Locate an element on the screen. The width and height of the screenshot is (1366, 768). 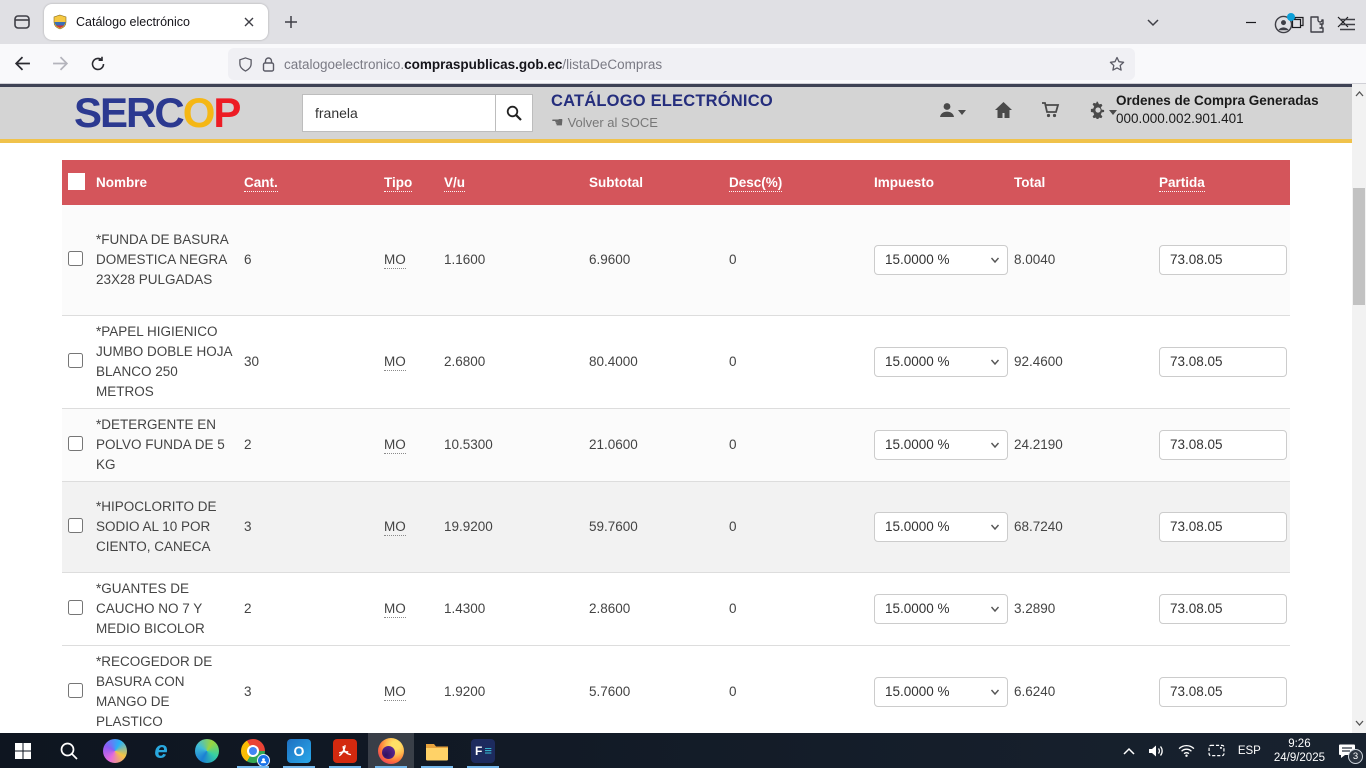
scroll-up-icon is located at coordinates (1359, 94).